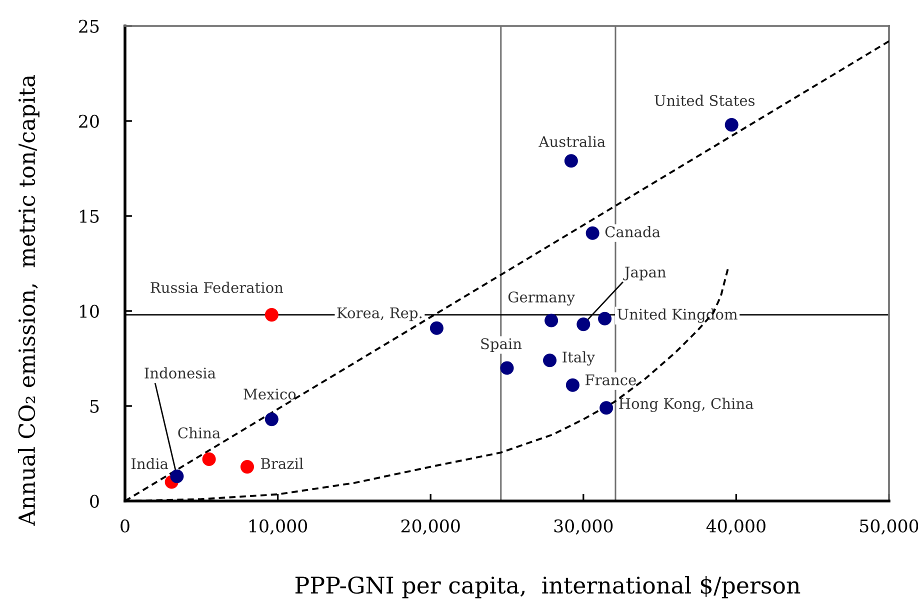 This screenshot has width=918, height=606. What do you see at coordinates (379, 314) in the screenshot?
I see `annotation: Korea, Rep.` at bounding box center [379, 314].